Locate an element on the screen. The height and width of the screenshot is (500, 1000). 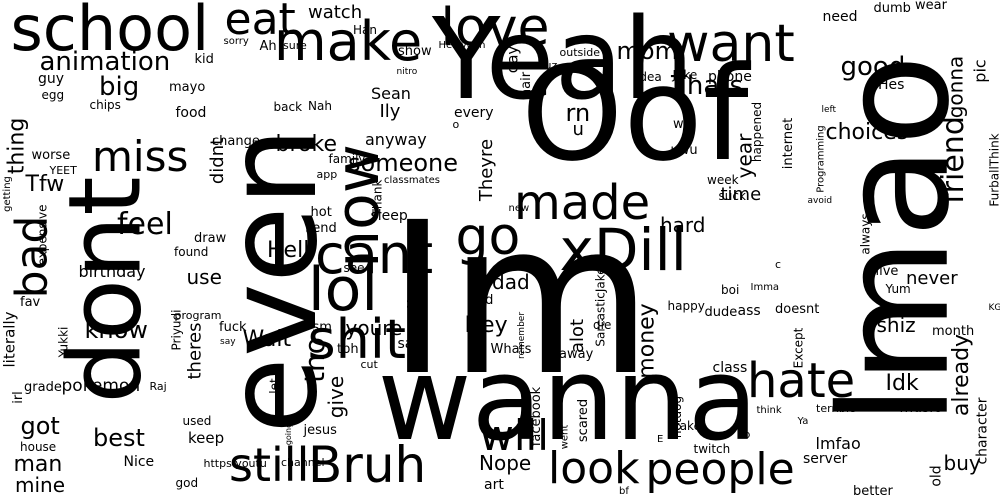
word: ass is located at coordinates (749, 311).